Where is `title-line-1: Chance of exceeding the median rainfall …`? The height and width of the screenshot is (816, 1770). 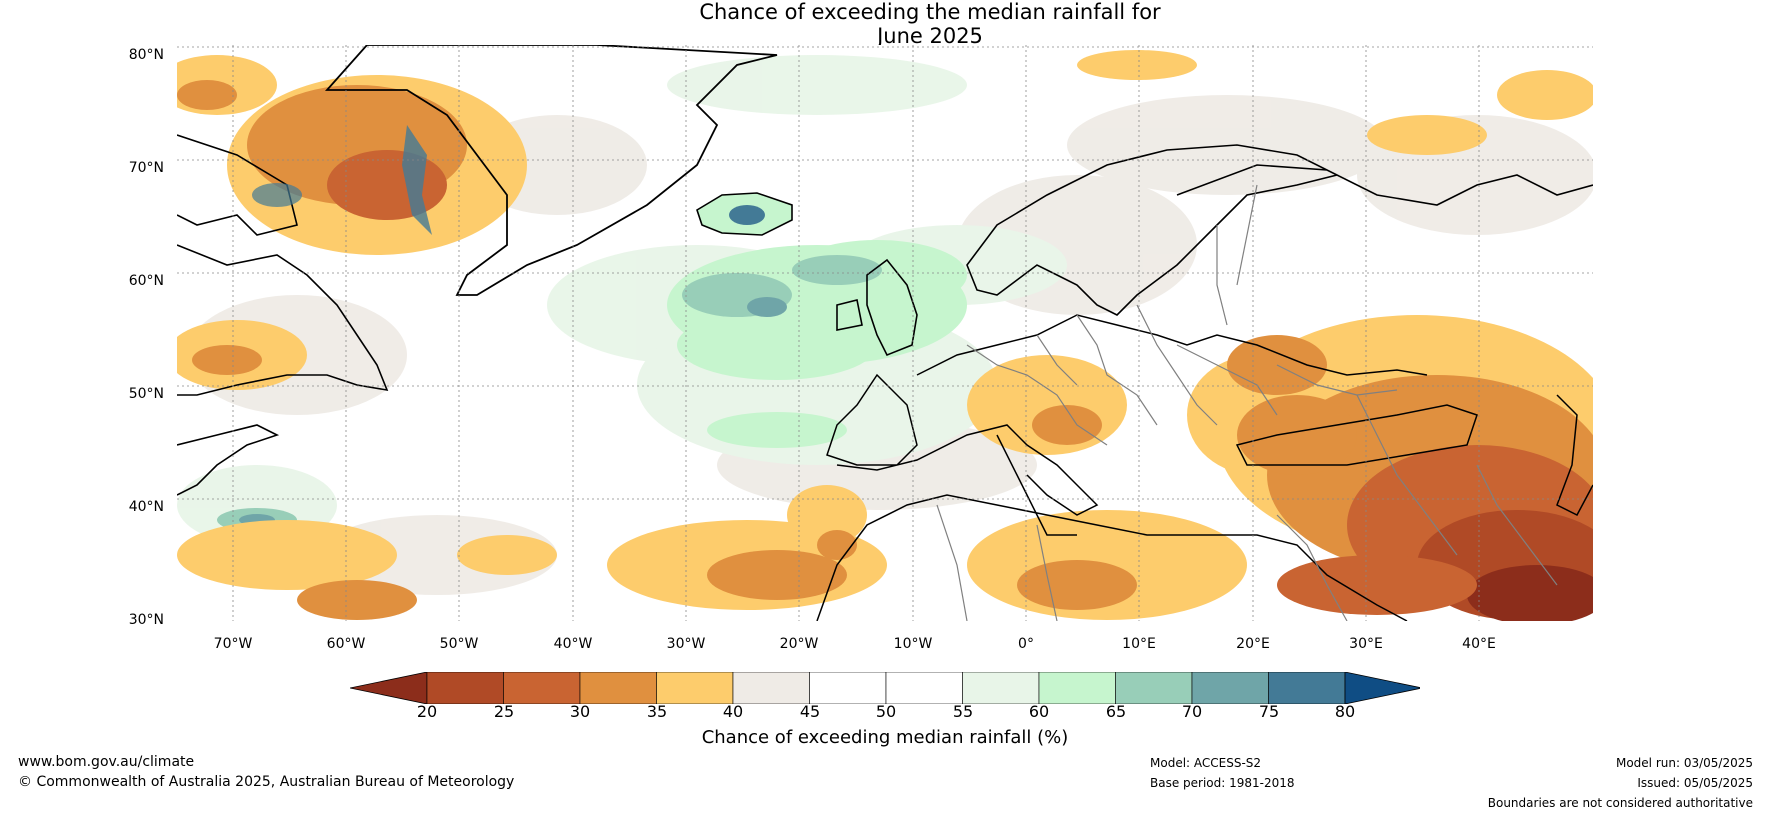 title-line-1: Chance of exceeding the median rainfall … is located at coordinates (930, 12).